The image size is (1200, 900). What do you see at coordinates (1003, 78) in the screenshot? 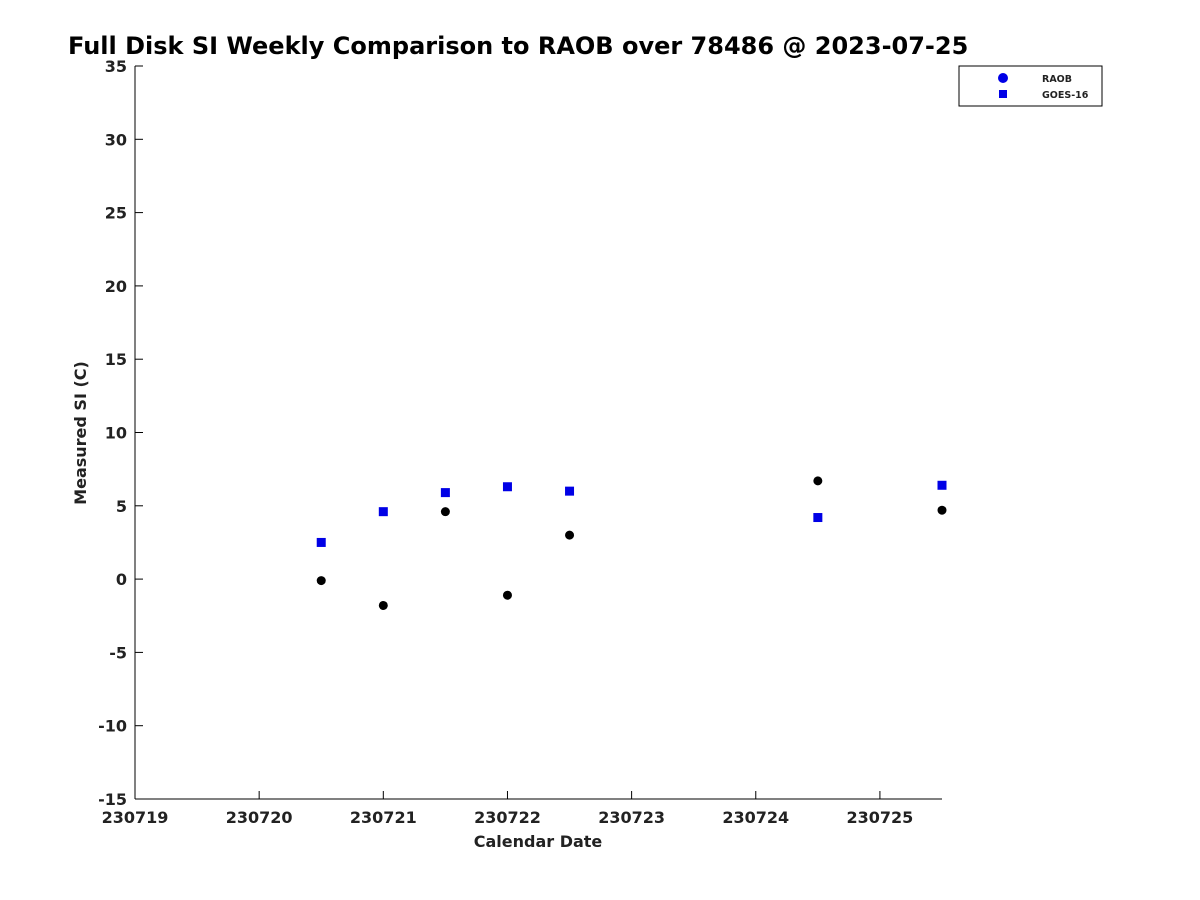
I see `legend-raob-marker` at bounding box center [1003, 78].